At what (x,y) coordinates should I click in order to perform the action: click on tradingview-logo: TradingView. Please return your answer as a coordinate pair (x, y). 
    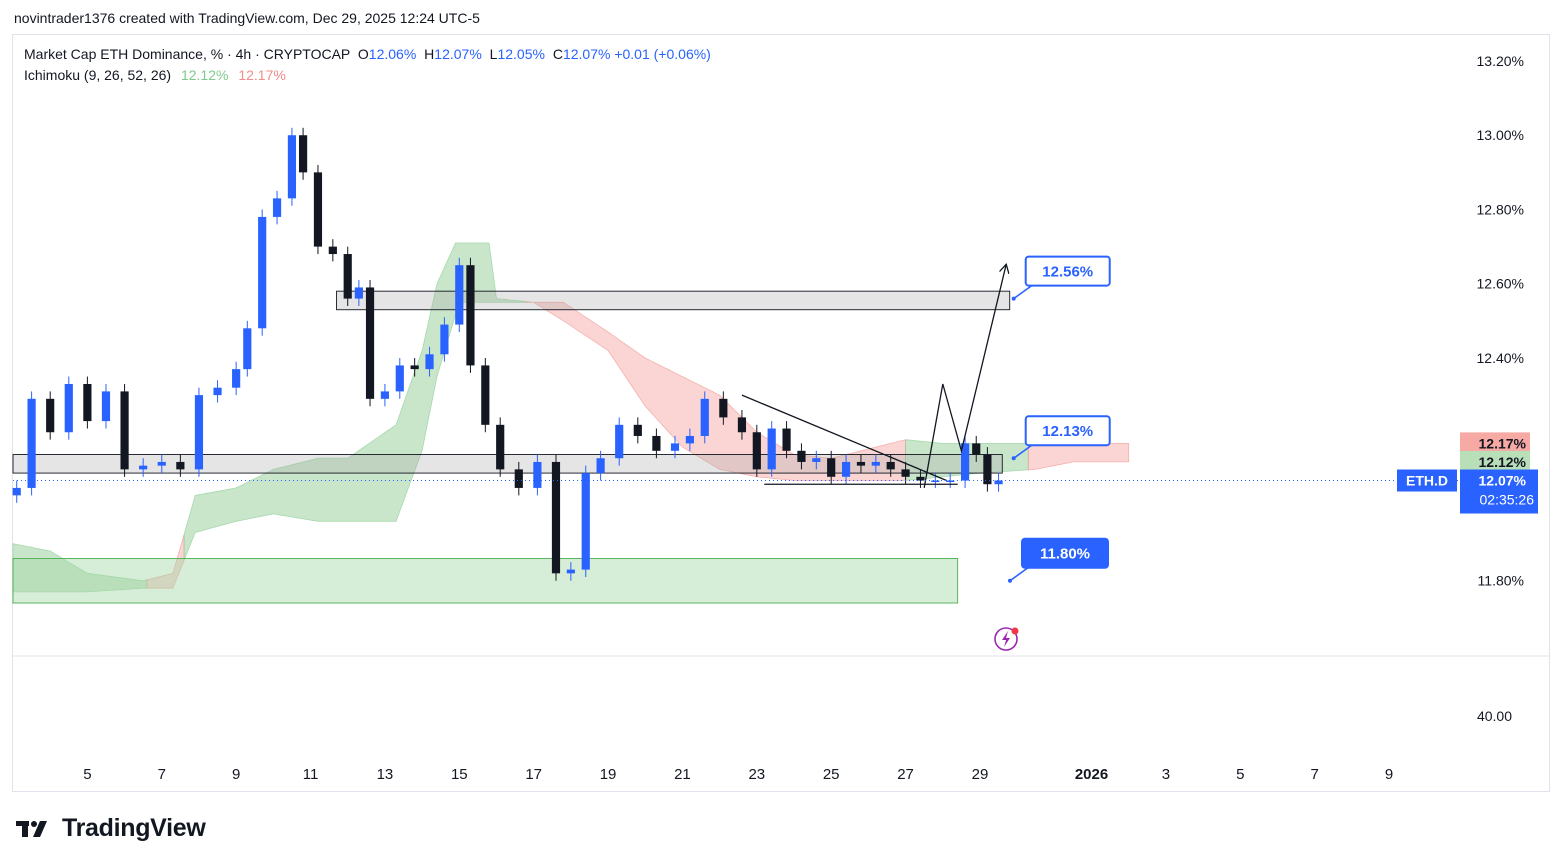
    Looking at the image, I should click on (111, 828).